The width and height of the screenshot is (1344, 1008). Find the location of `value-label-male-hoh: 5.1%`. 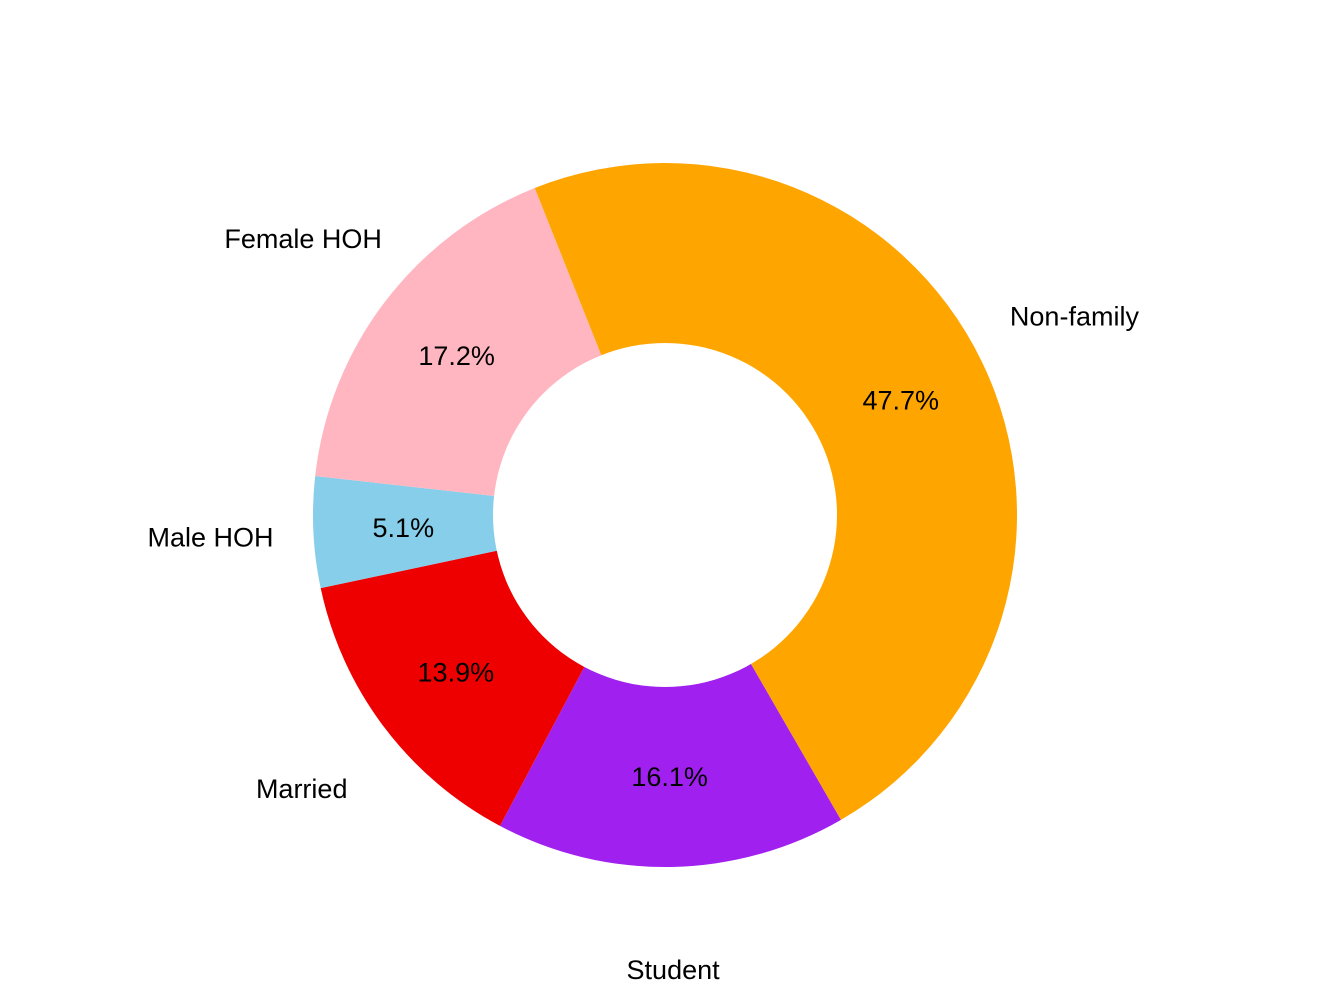

value-label-male-hoh: 5.1% is located at coordinates (404, 528).